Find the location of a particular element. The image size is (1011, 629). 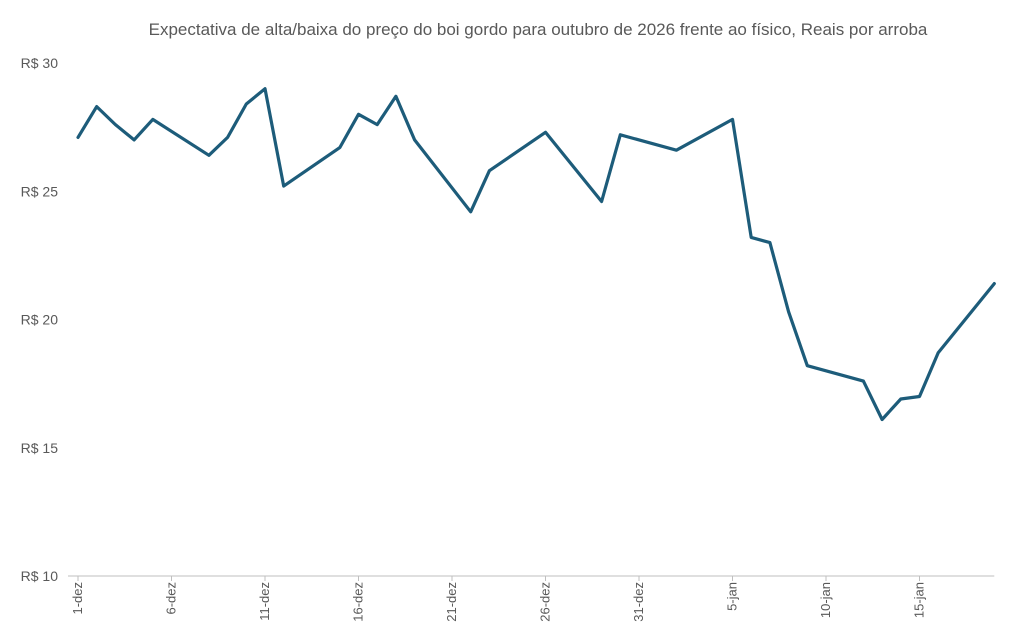

x-tick-label: 11-dez is located at coordinates (264, 601).